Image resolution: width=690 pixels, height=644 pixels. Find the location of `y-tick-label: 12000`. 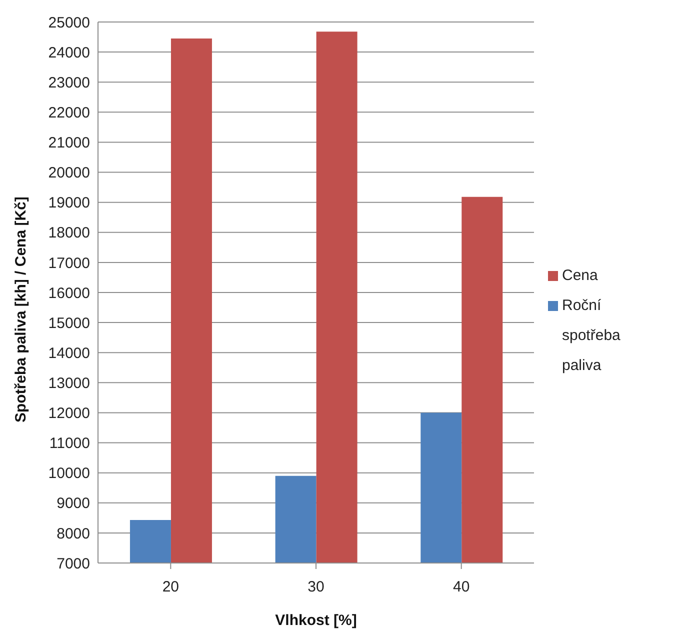

y-tick-label: 12000 is located at coordinates (69, 413).